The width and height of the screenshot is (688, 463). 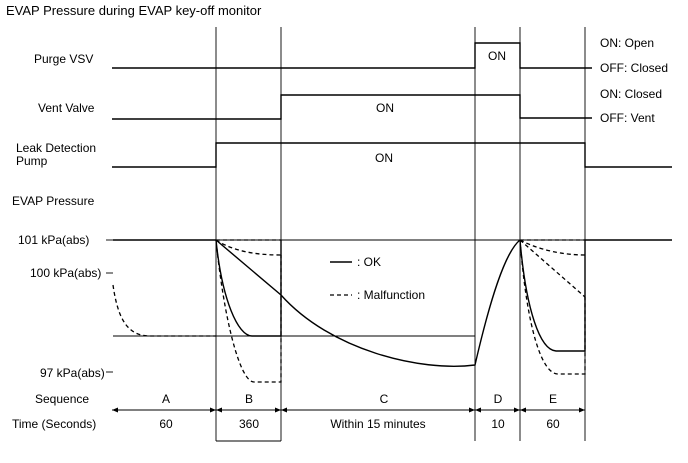 What do you see at coordinates (627, 43) in the screenshot?
I see `purge-vsv-state-on: ON: Open` at bounding box center [627, 43].